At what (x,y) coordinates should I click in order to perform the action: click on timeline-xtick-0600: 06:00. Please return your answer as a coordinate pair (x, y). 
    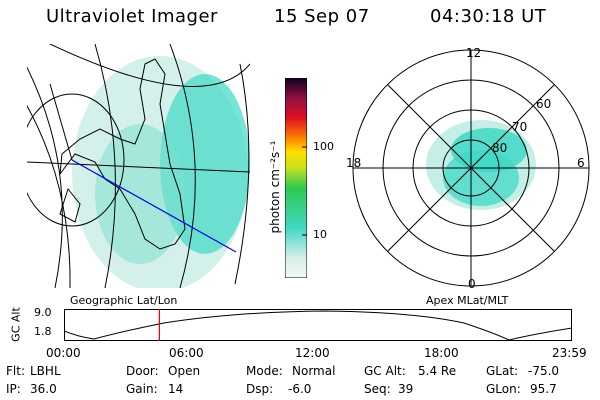
    Looking at the image, I should click on (186, 353).